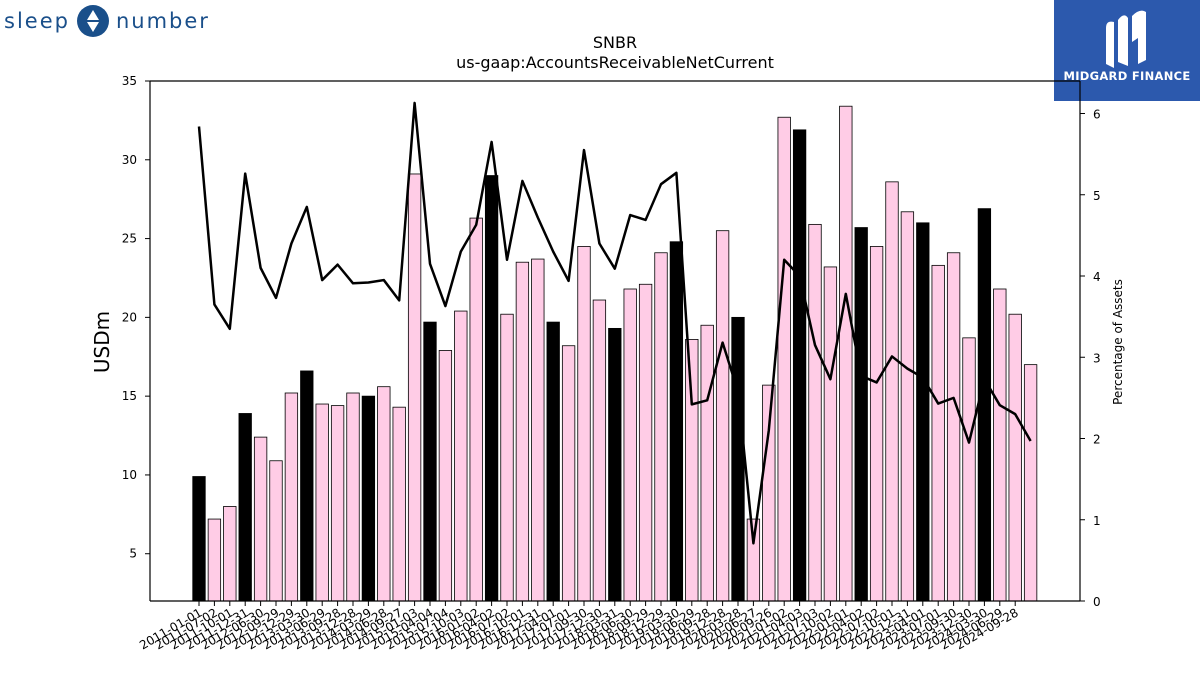  I want to click on chart-title: SNBR, so click(615, 42).